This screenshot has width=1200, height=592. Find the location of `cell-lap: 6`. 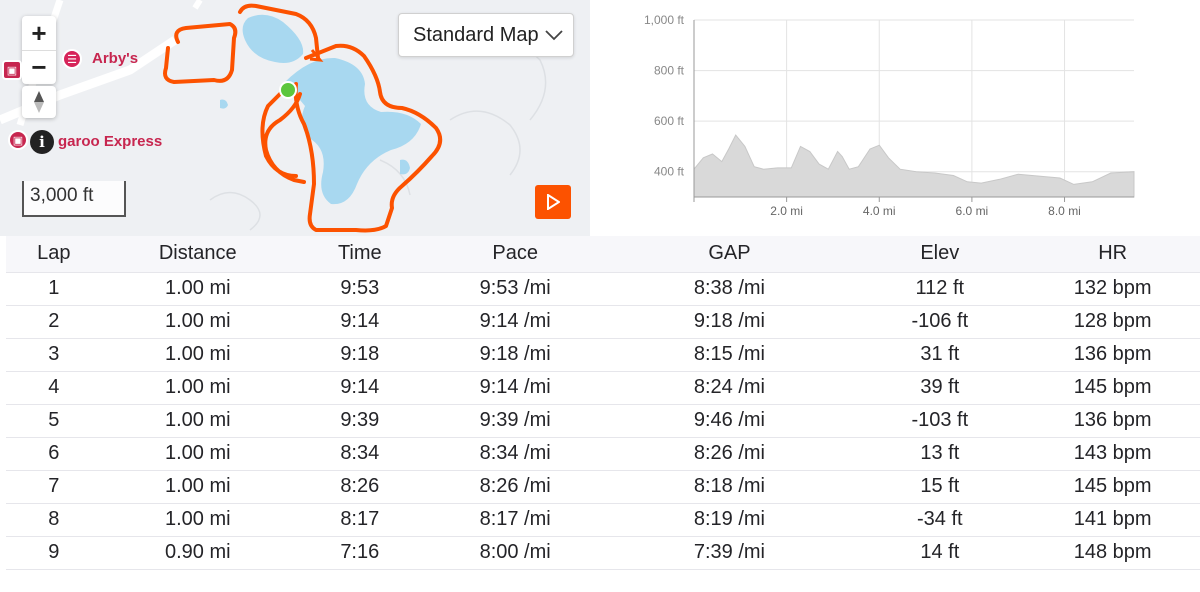

cell-lap: 6 is located at coordinates (54, 454).